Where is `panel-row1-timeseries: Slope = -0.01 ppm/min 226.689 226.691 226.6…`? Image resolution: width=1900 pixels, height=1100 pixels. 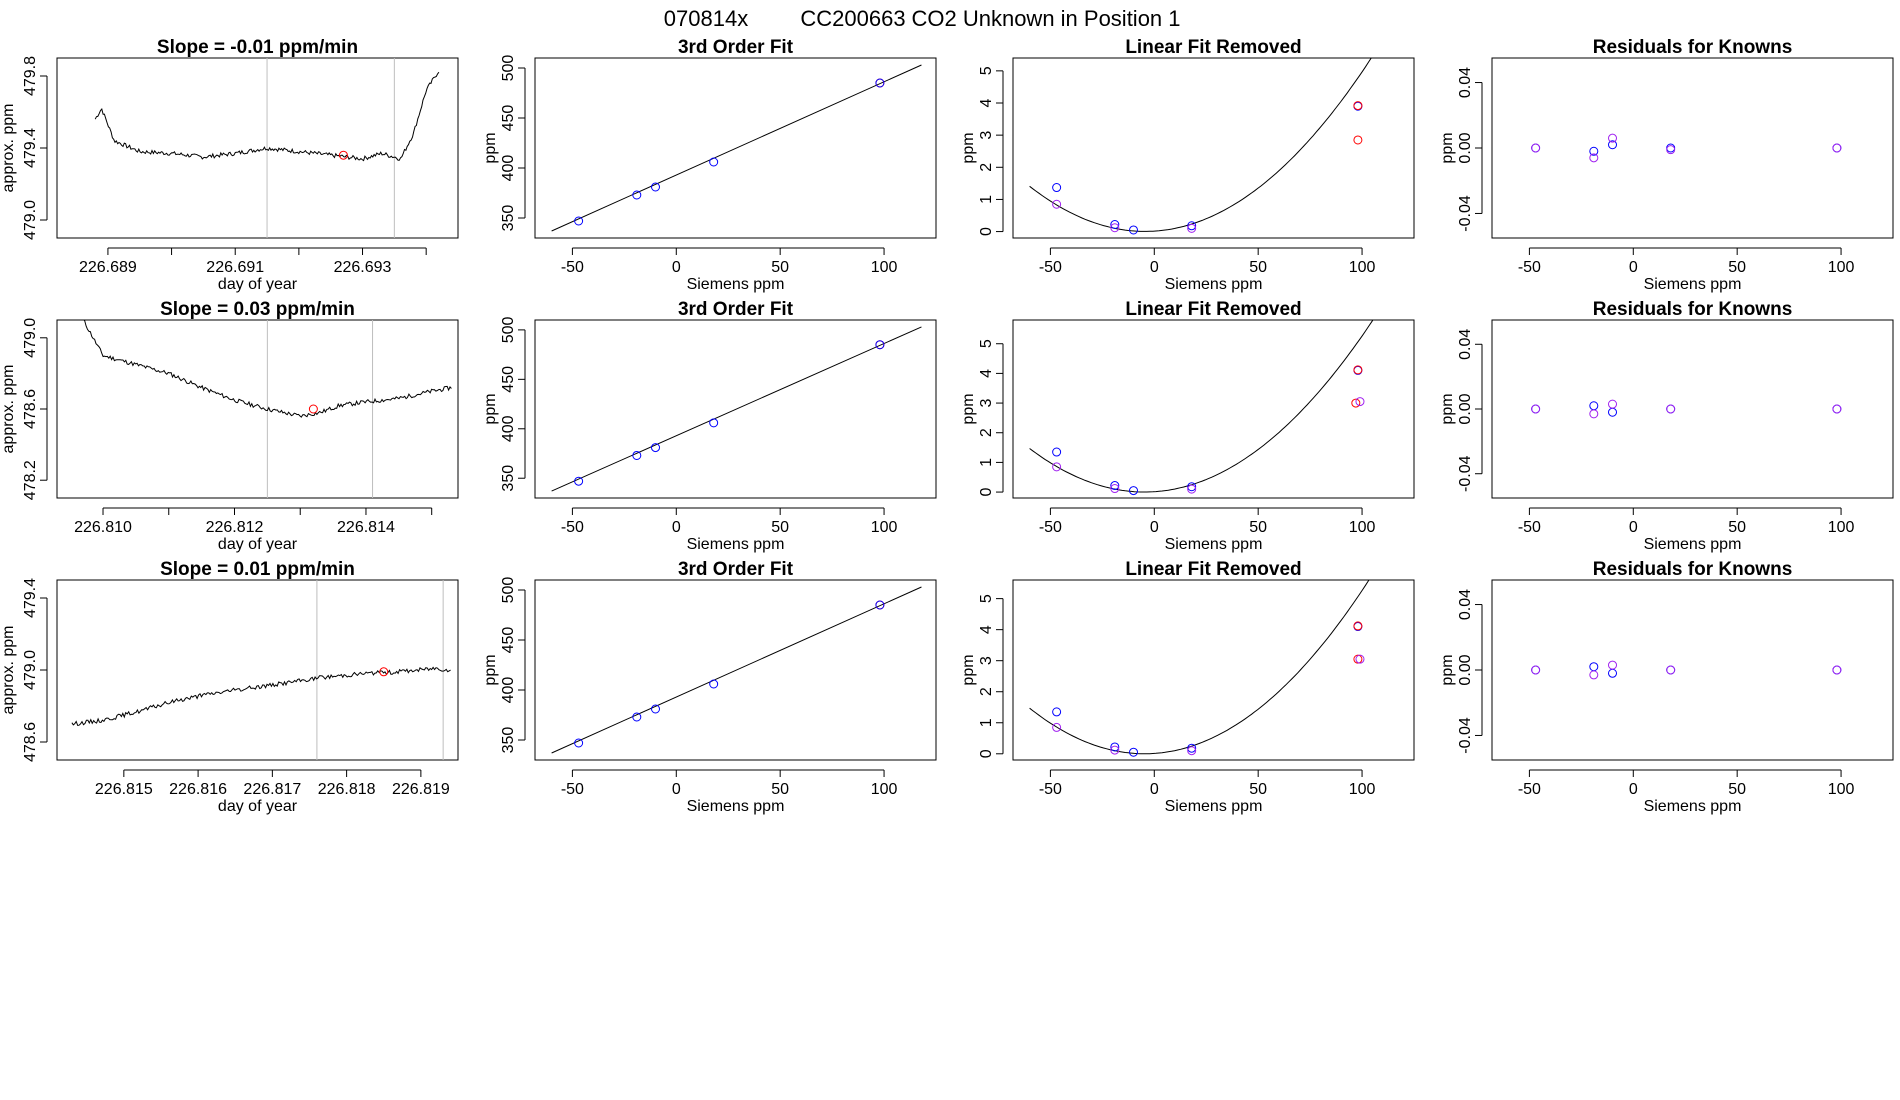
panel-row1-timeseries: Slope = -0.01 ppm/min 226.689 226.691 226.6… is located at coordinates (229, 165).